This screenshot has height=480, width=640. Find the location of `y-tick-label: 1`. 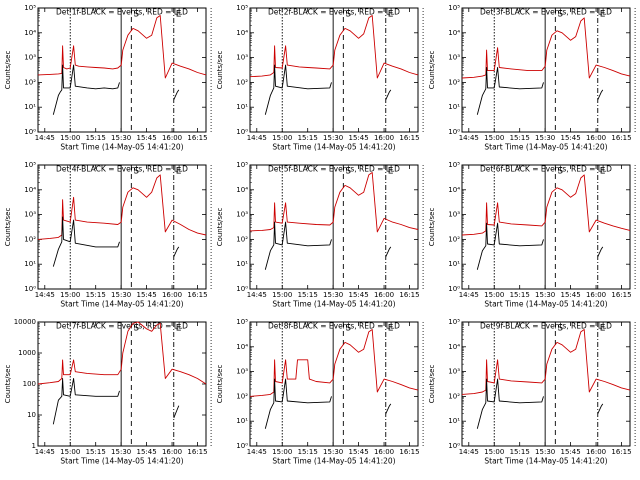

y-tick-label: 1 is located at coordinates (34, 446).